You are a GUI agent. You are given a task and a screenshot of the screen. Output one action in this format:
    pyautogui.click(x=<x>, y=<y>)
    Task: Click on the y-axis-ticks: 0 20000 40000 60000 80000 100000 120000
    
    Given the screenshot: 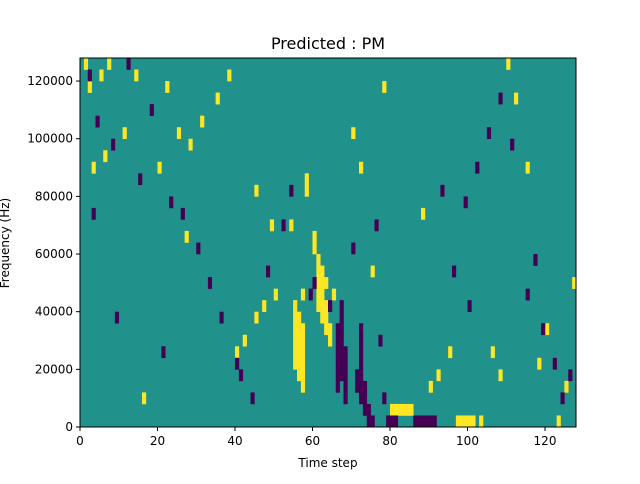 What is the action you would take?
    pyautogui.click(x=53, y=254)
    